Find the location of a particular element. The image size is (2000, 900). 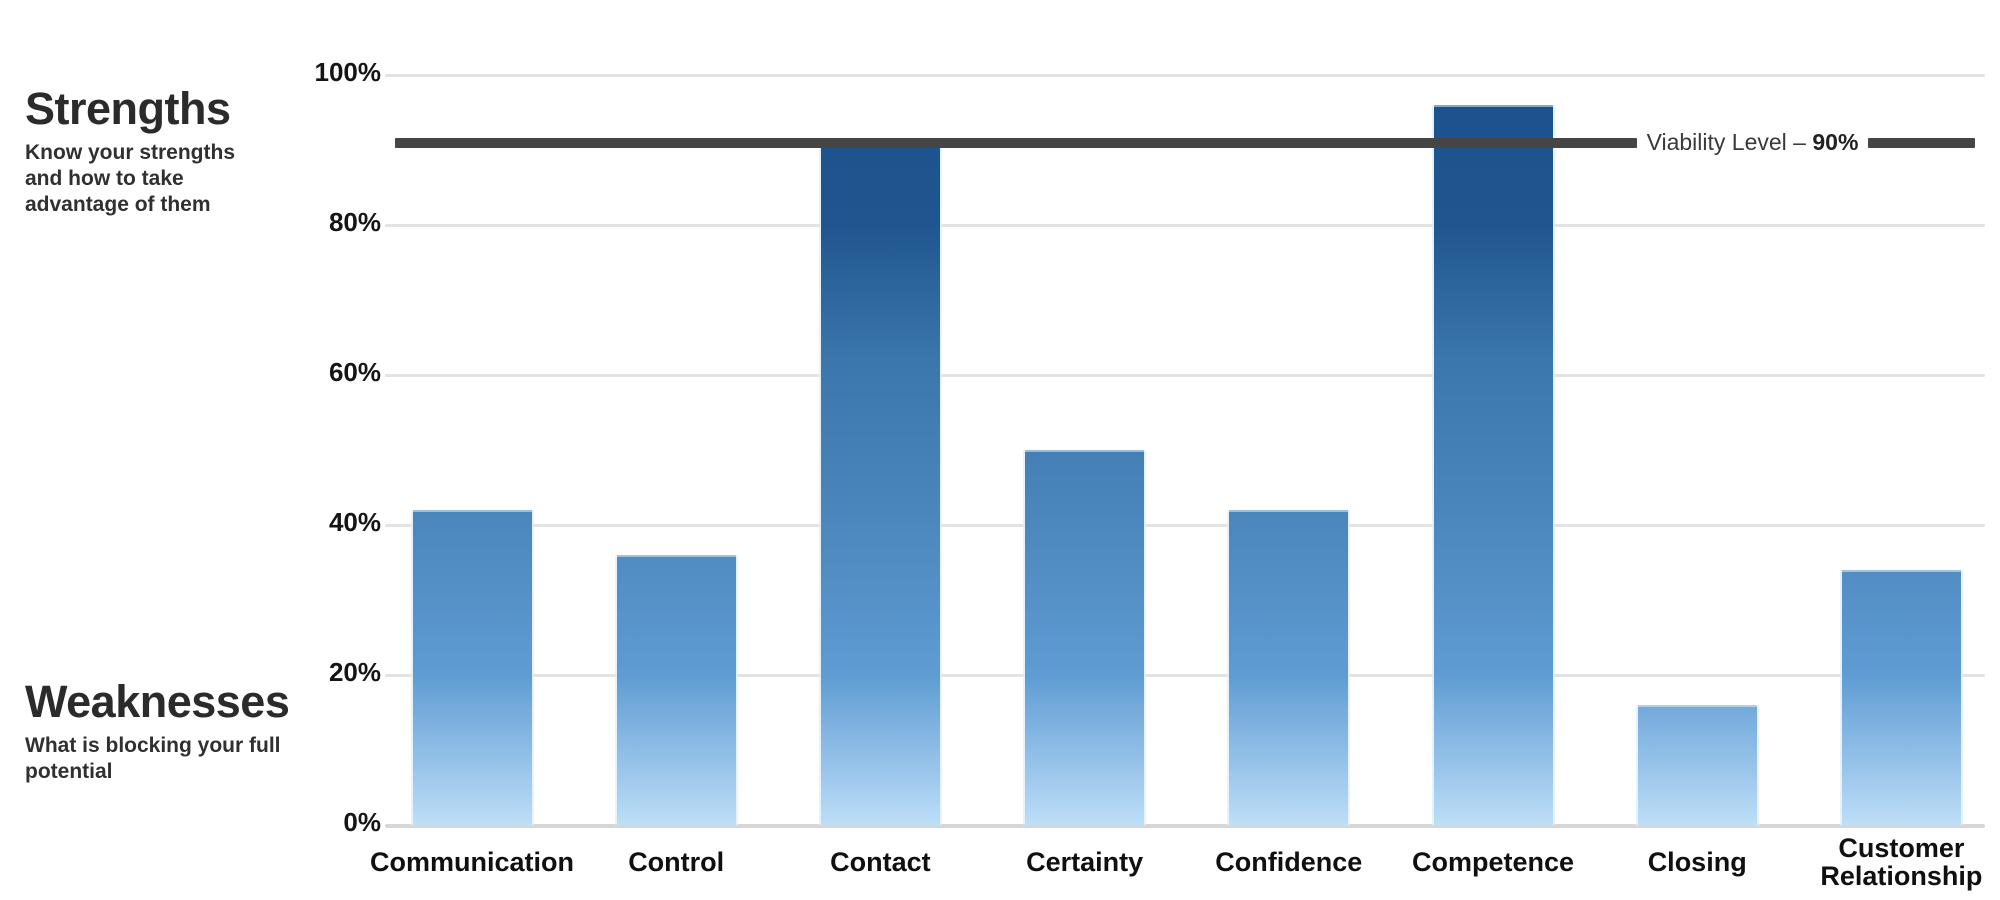

bar-competence is located at coordinates (1493, 465).